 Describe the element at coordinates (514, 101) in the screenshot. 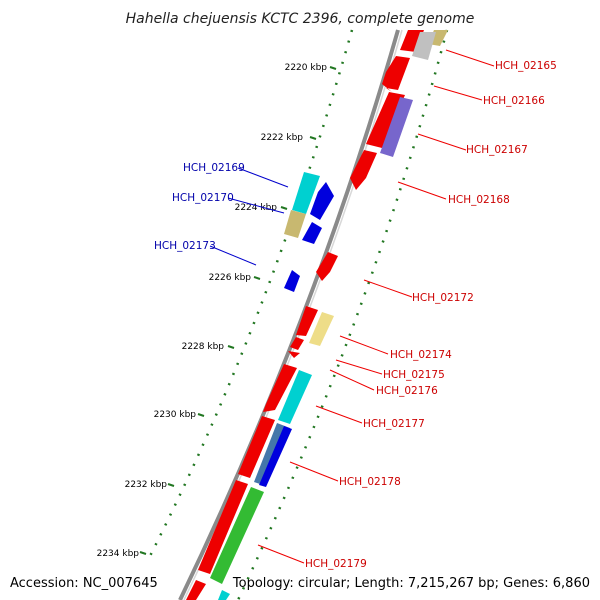

I see `gene-label: HCH_02166` at that location.